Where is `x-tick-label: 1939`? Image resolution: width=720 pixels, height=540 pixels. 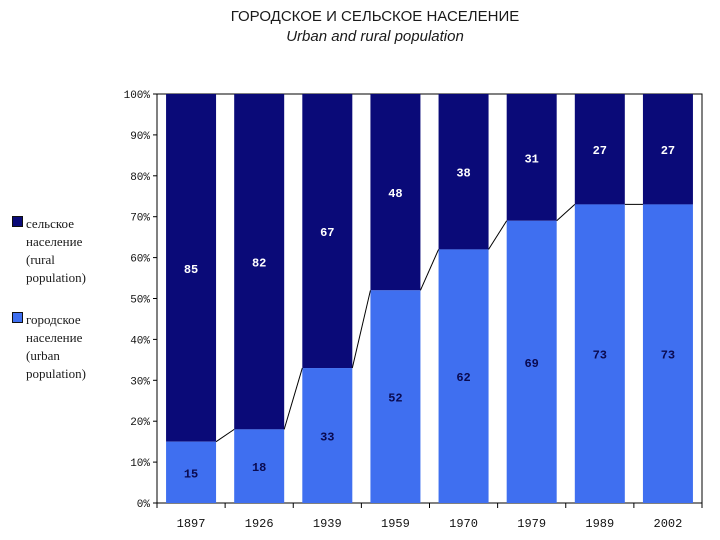
x-tick-label: 1939 is located at coordinates (327, 524).